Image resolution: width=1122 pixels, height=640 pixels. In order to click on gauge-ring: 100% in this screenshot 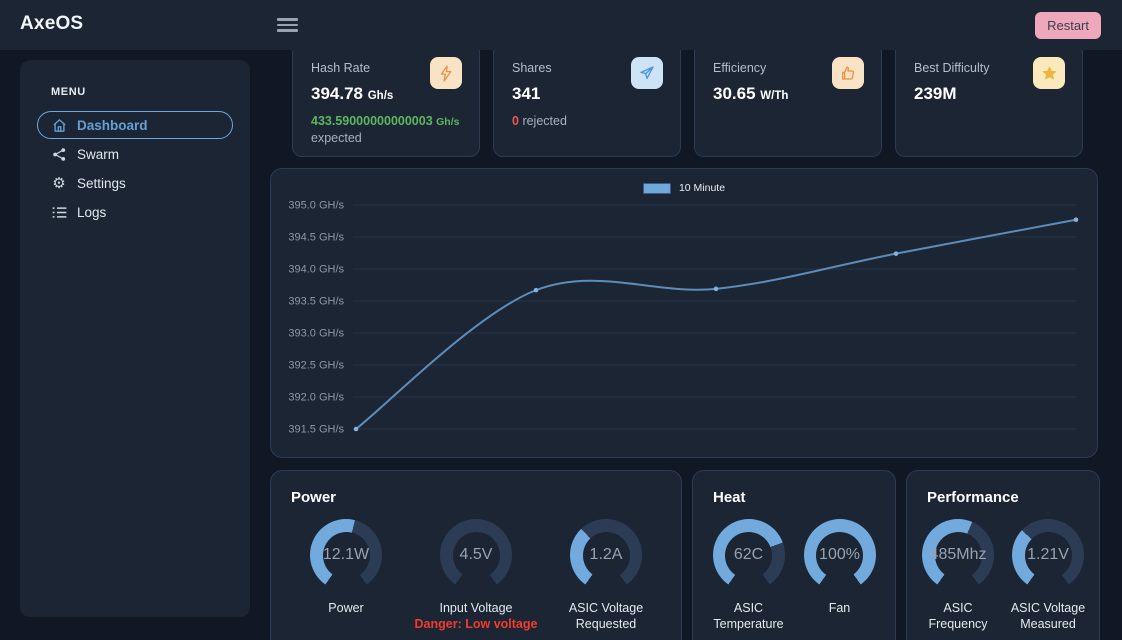, I will do `click(839, 555)`.